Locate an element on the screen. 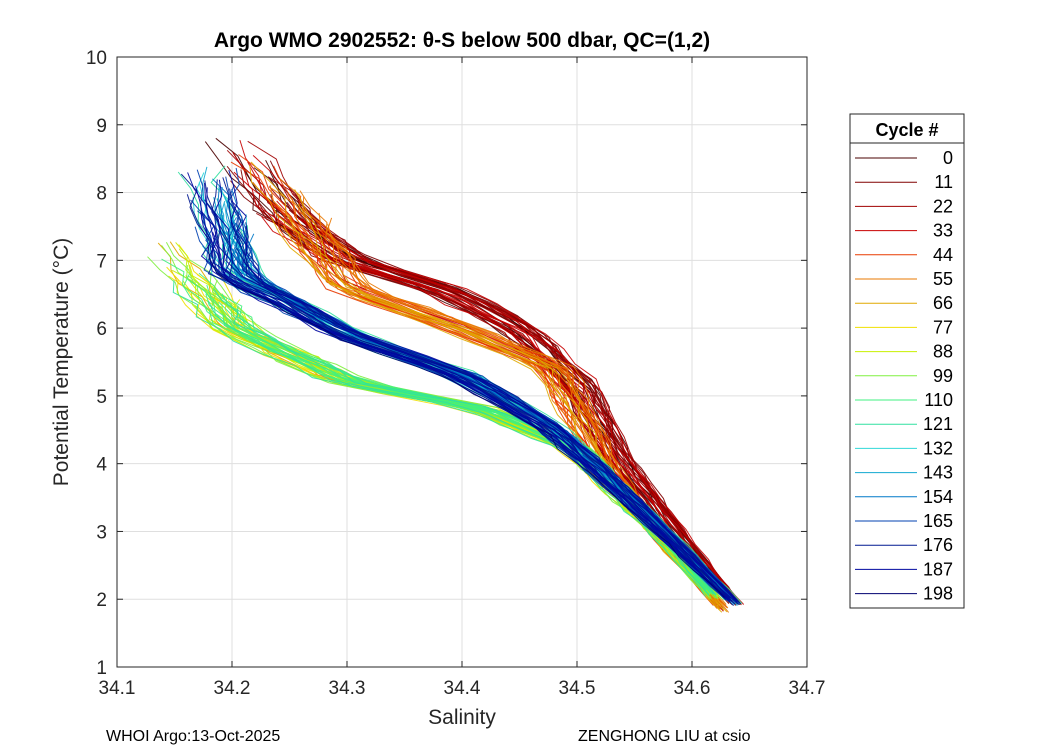 The width and height of the screenshot is (1050, 750). legend-label: 11 is located at coordinates (943, 182).